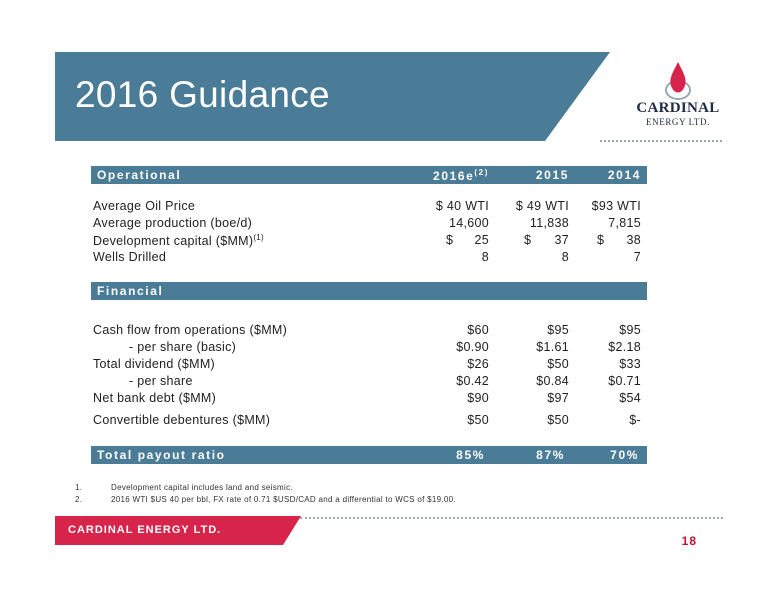 Image resolution: width=776 pixels, height=600 pixels. Describe the element at coordinates (161, 455) in the screenshot. I see `payout-label: Total payout ratio` at that location.